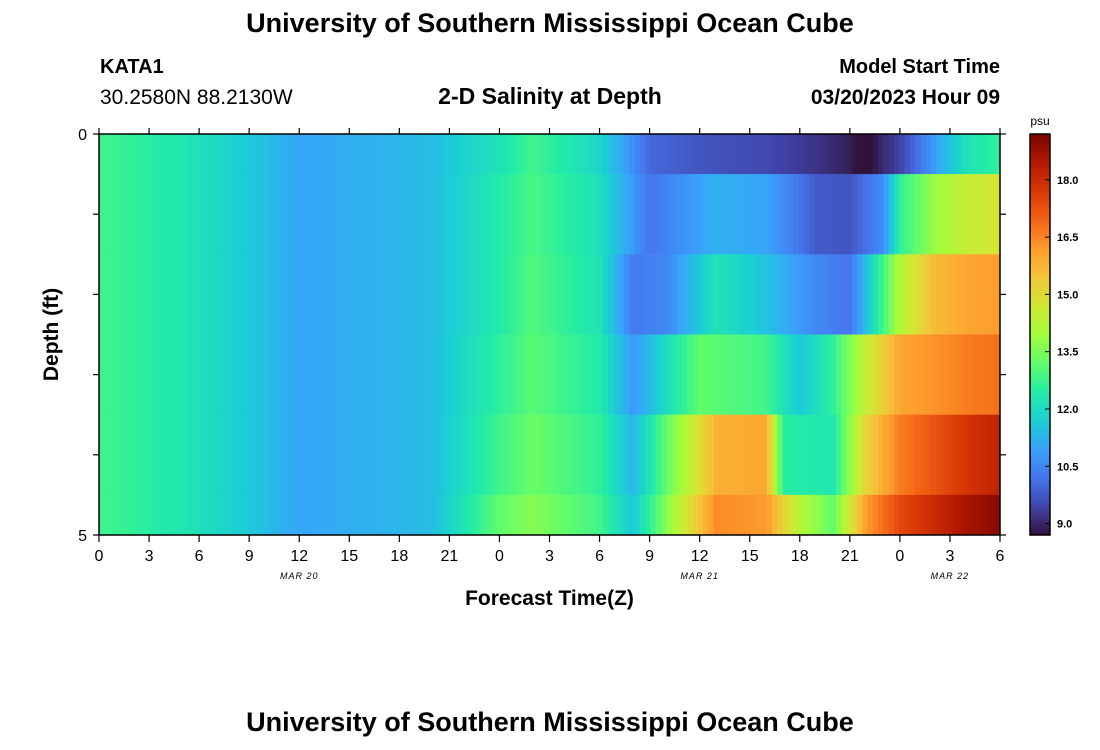 This screenshot has width=1100, height=750. What do you see at coordinates (249, 556) in the screenshot?
I see `x-tick-label: 9` at bounding box center [249, 556].